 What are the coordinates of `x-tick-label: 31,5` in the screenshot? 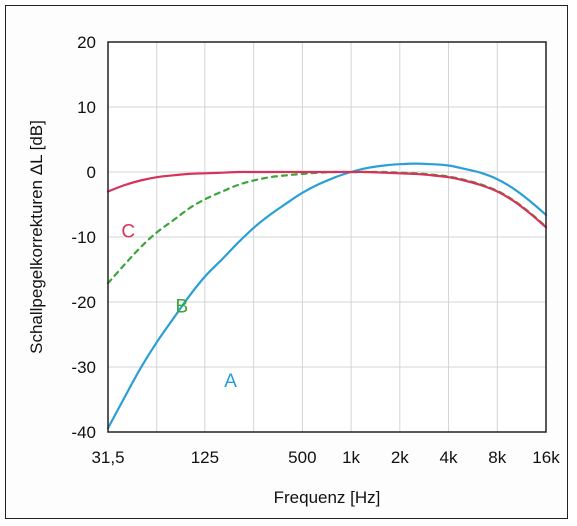 It's located at (107, 457).